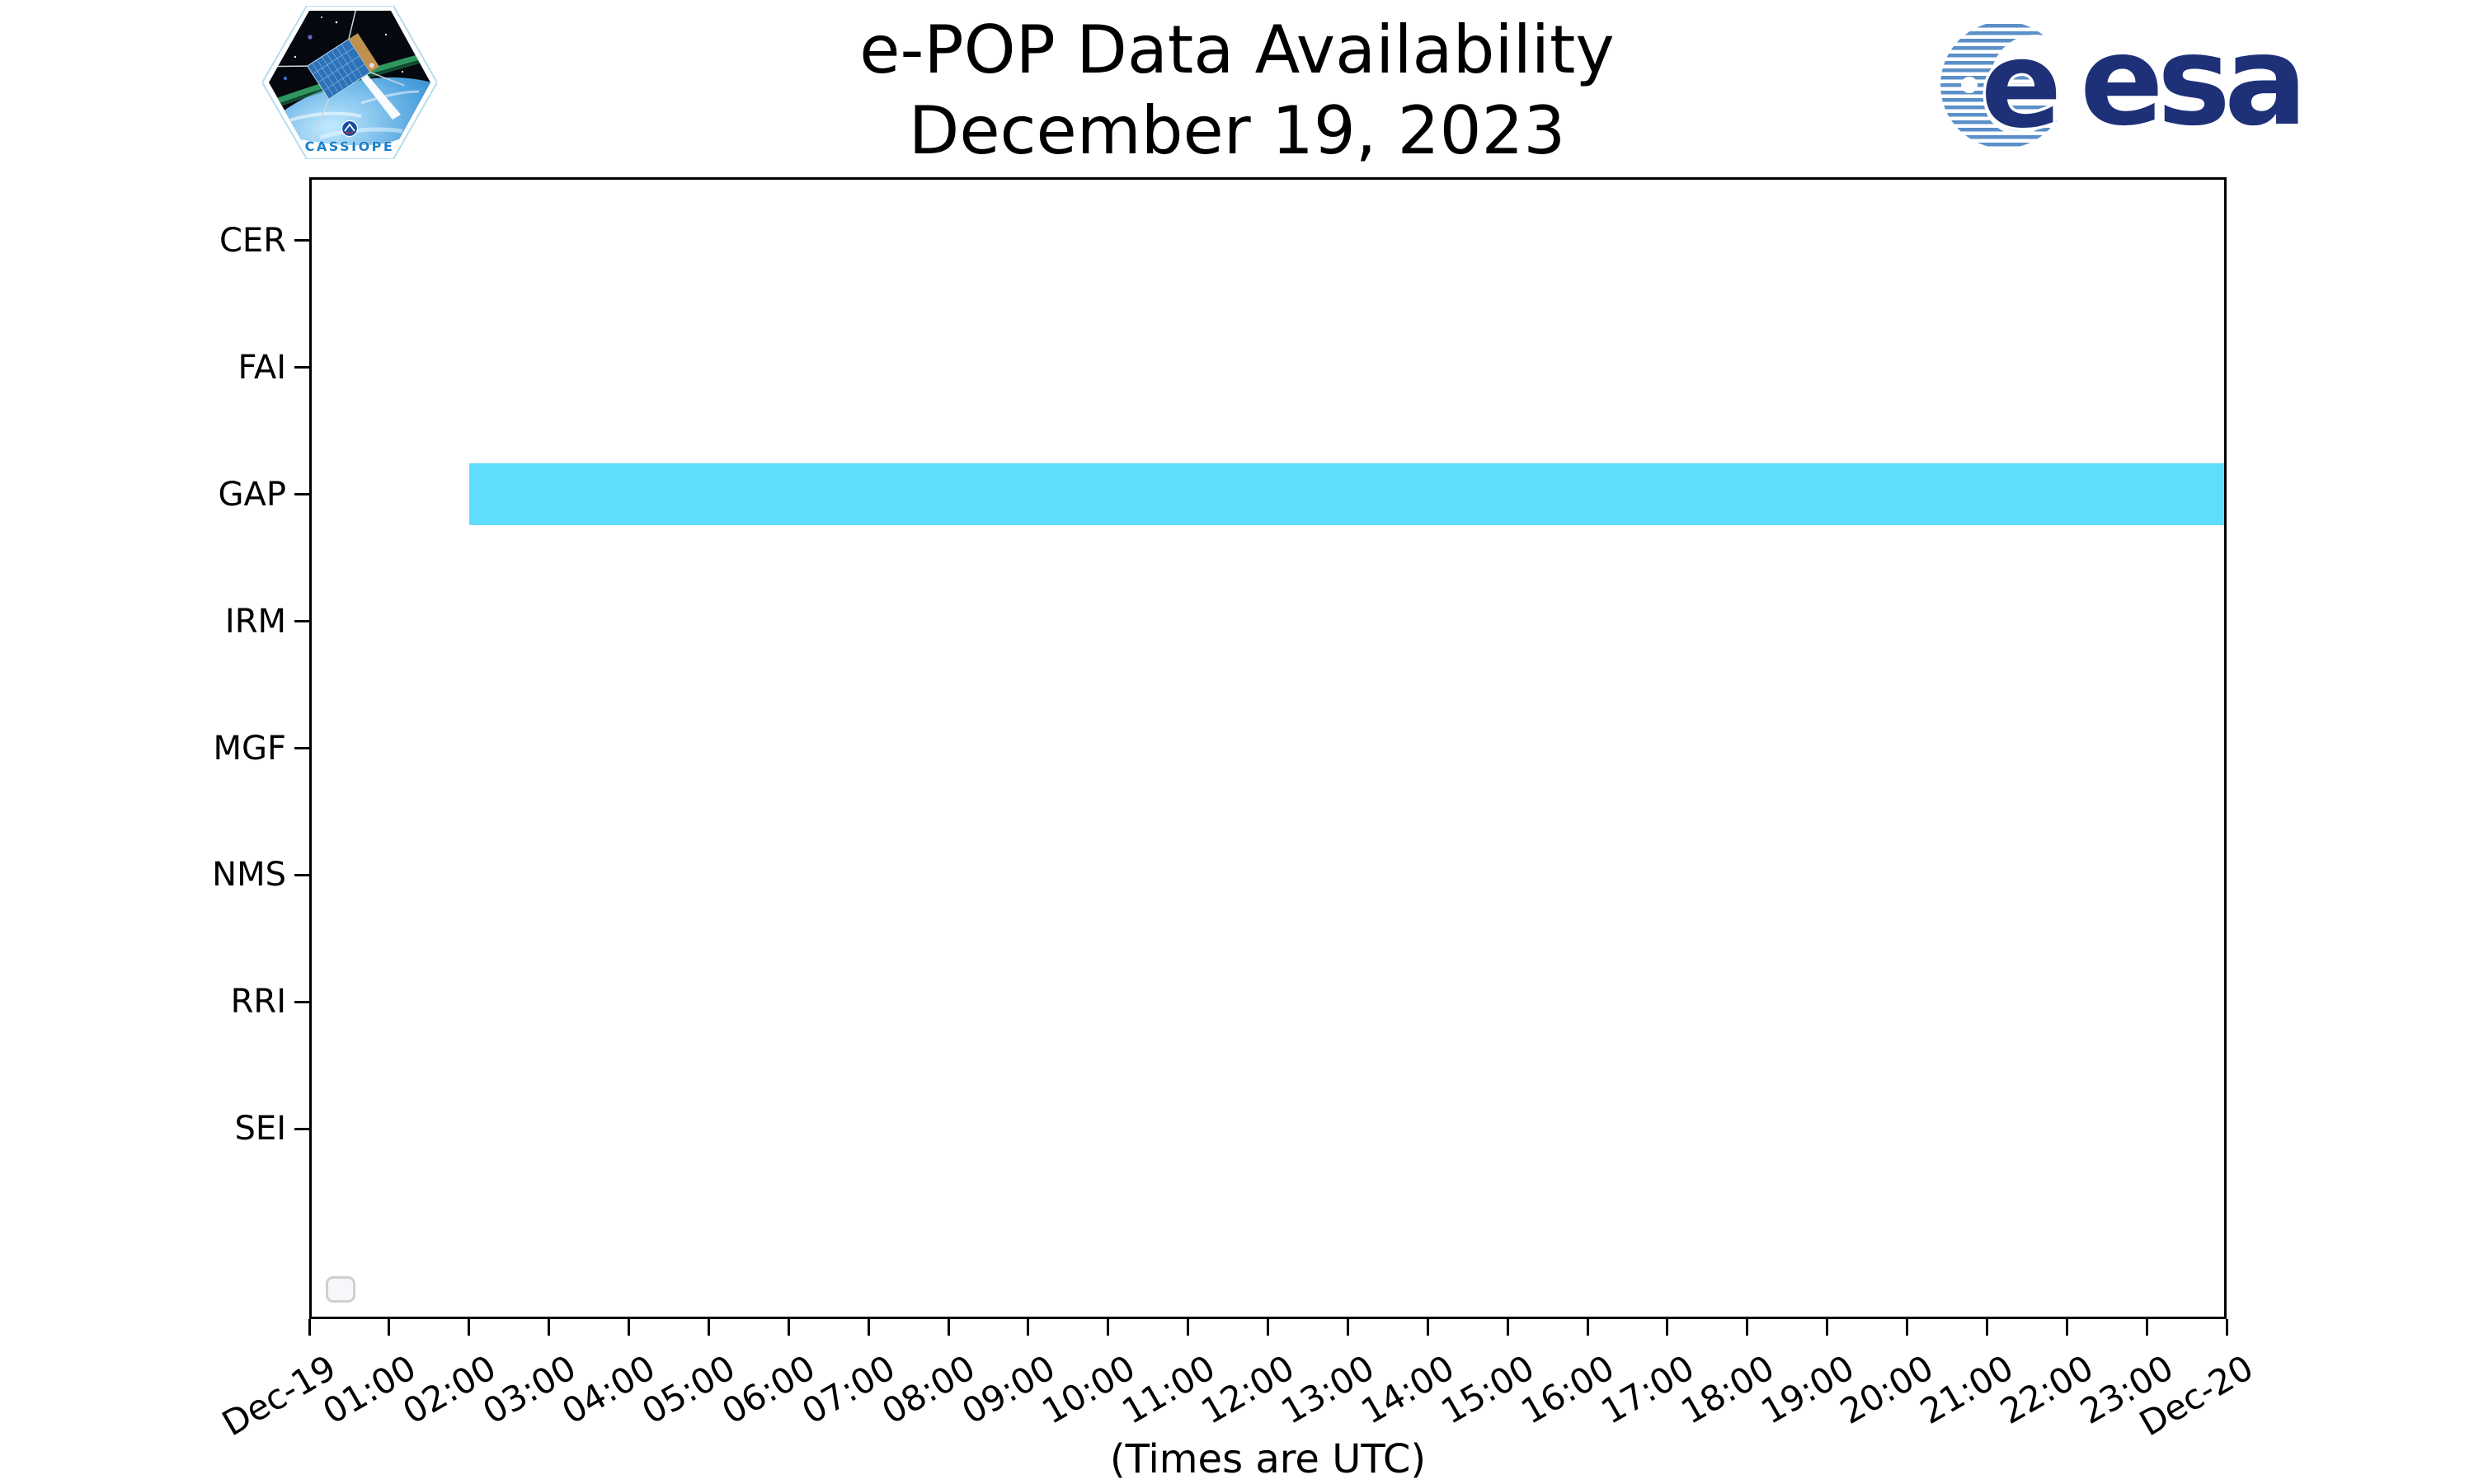 This screenshot has height=1484, width=2474. What do you see at coordinates (1237, 50) in the screenshot?
I see `chart-title: e-POP Data Availability` at bounding box center [1237, 50].